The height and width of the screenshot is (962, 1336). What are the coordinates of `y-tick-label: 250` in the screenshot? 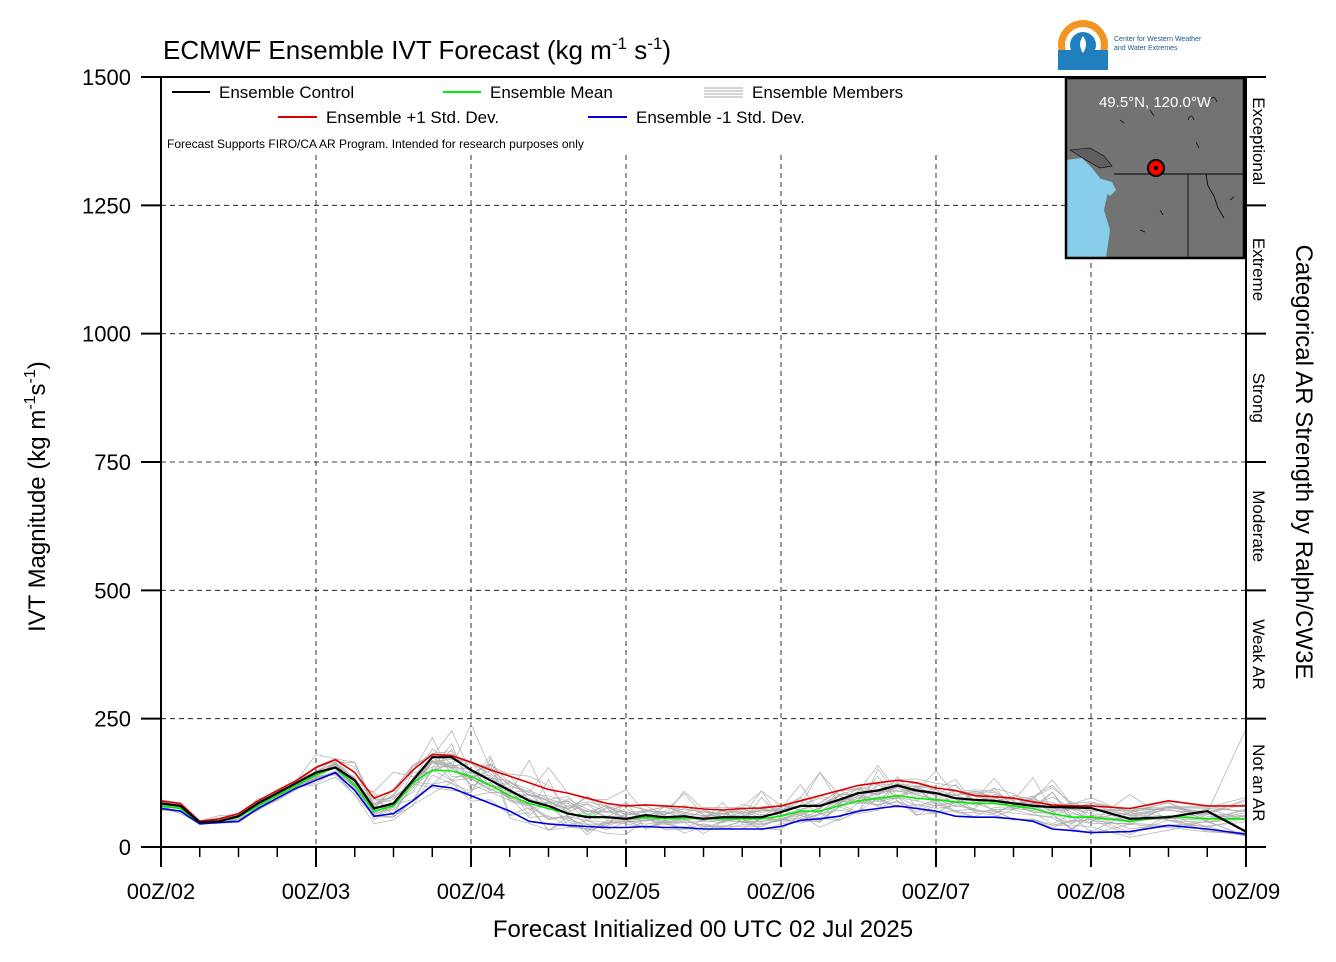 It's located at (112, 719).